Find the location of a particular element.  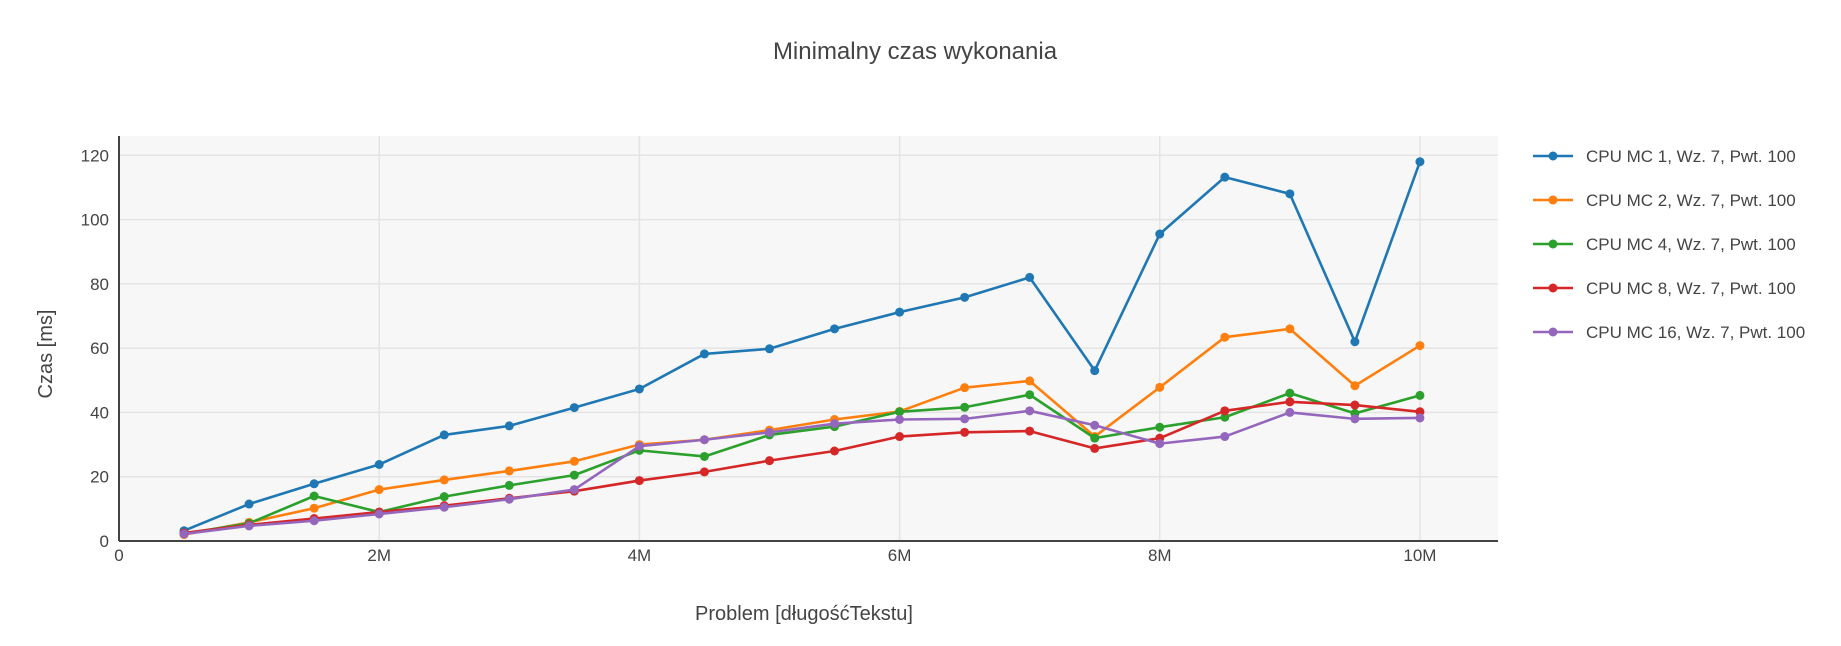

x-tick-label: 0 is located at coordinates (118, 555).